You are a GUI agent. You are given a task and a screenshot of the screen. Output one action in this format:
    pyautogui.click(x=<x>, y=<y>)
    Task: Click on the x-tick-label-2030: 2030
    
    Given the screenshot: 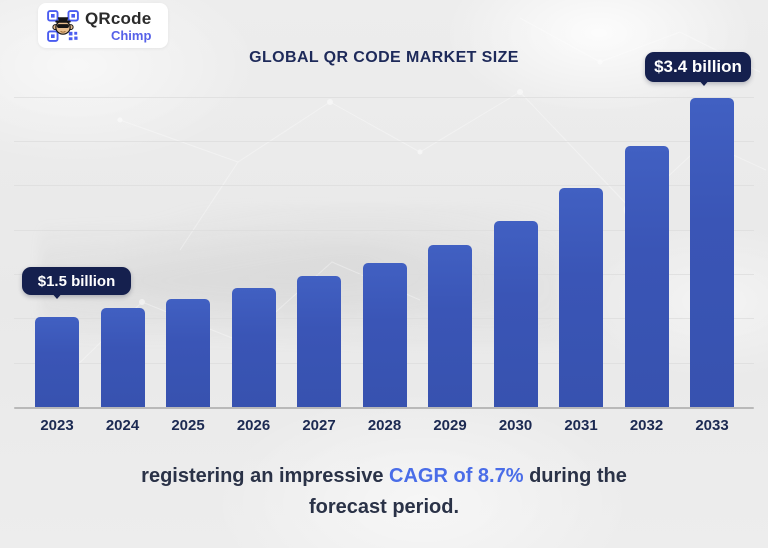 What is the action you would take?
    pyautogui.click(x=515, y=425)
    